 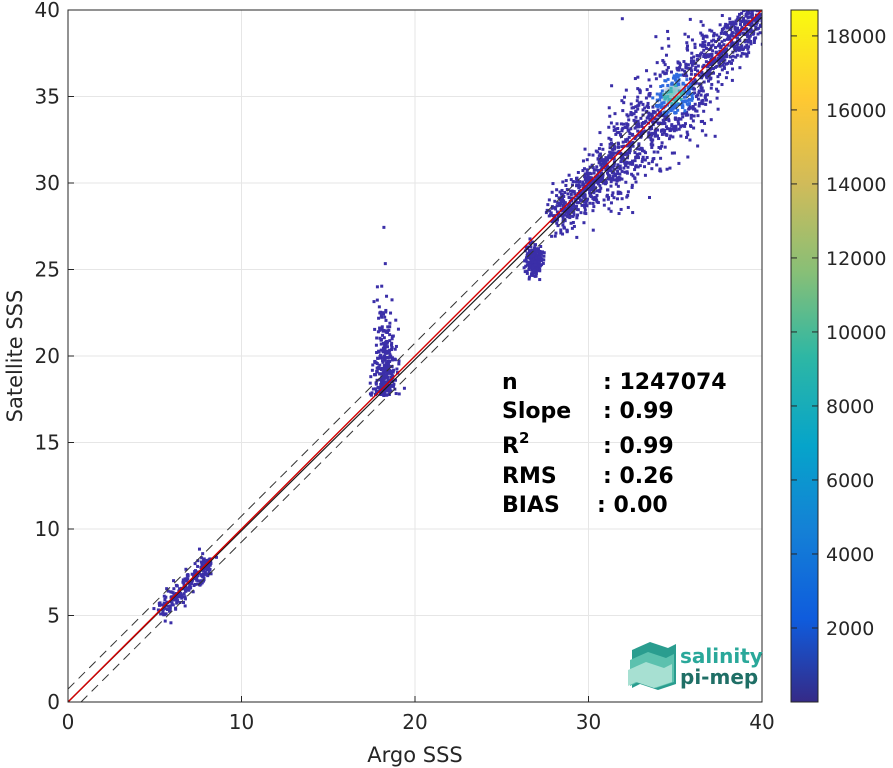 What do you see at coordinates (68, 722) in the screenshot?
I see `x-tick-label: 0` at bounding box center [68, 722].